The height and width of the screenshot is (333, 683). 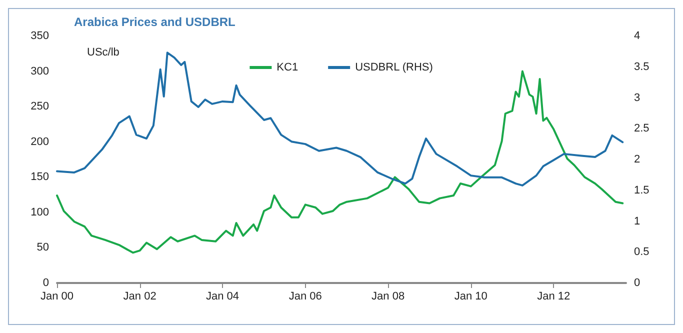 I want to click on y-axis-title: USc/lb, so click(x=103, y=52).